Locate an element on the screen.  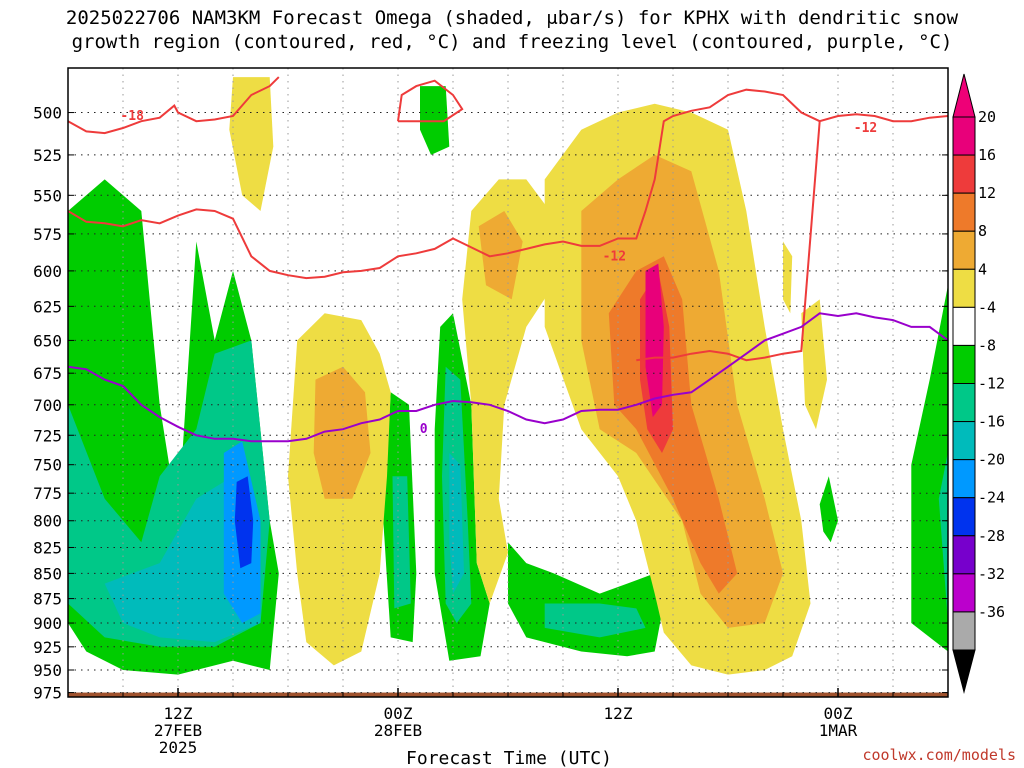
x-tick-label: 2025 is located at coordinates (178, 747).